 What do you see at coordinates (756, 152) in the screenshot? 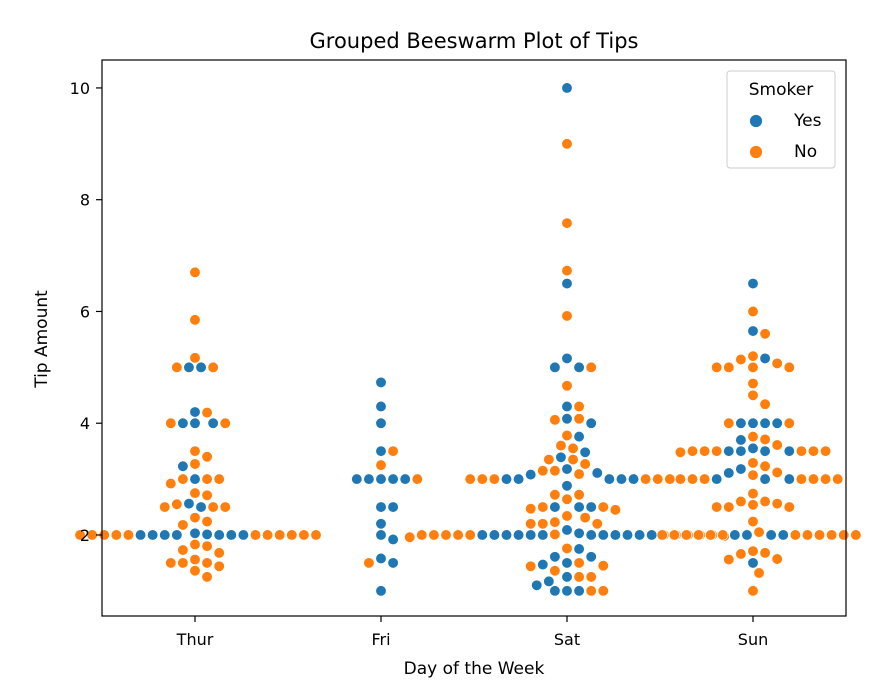
I see `legend-marker-no` at bounding box center [756, 152].